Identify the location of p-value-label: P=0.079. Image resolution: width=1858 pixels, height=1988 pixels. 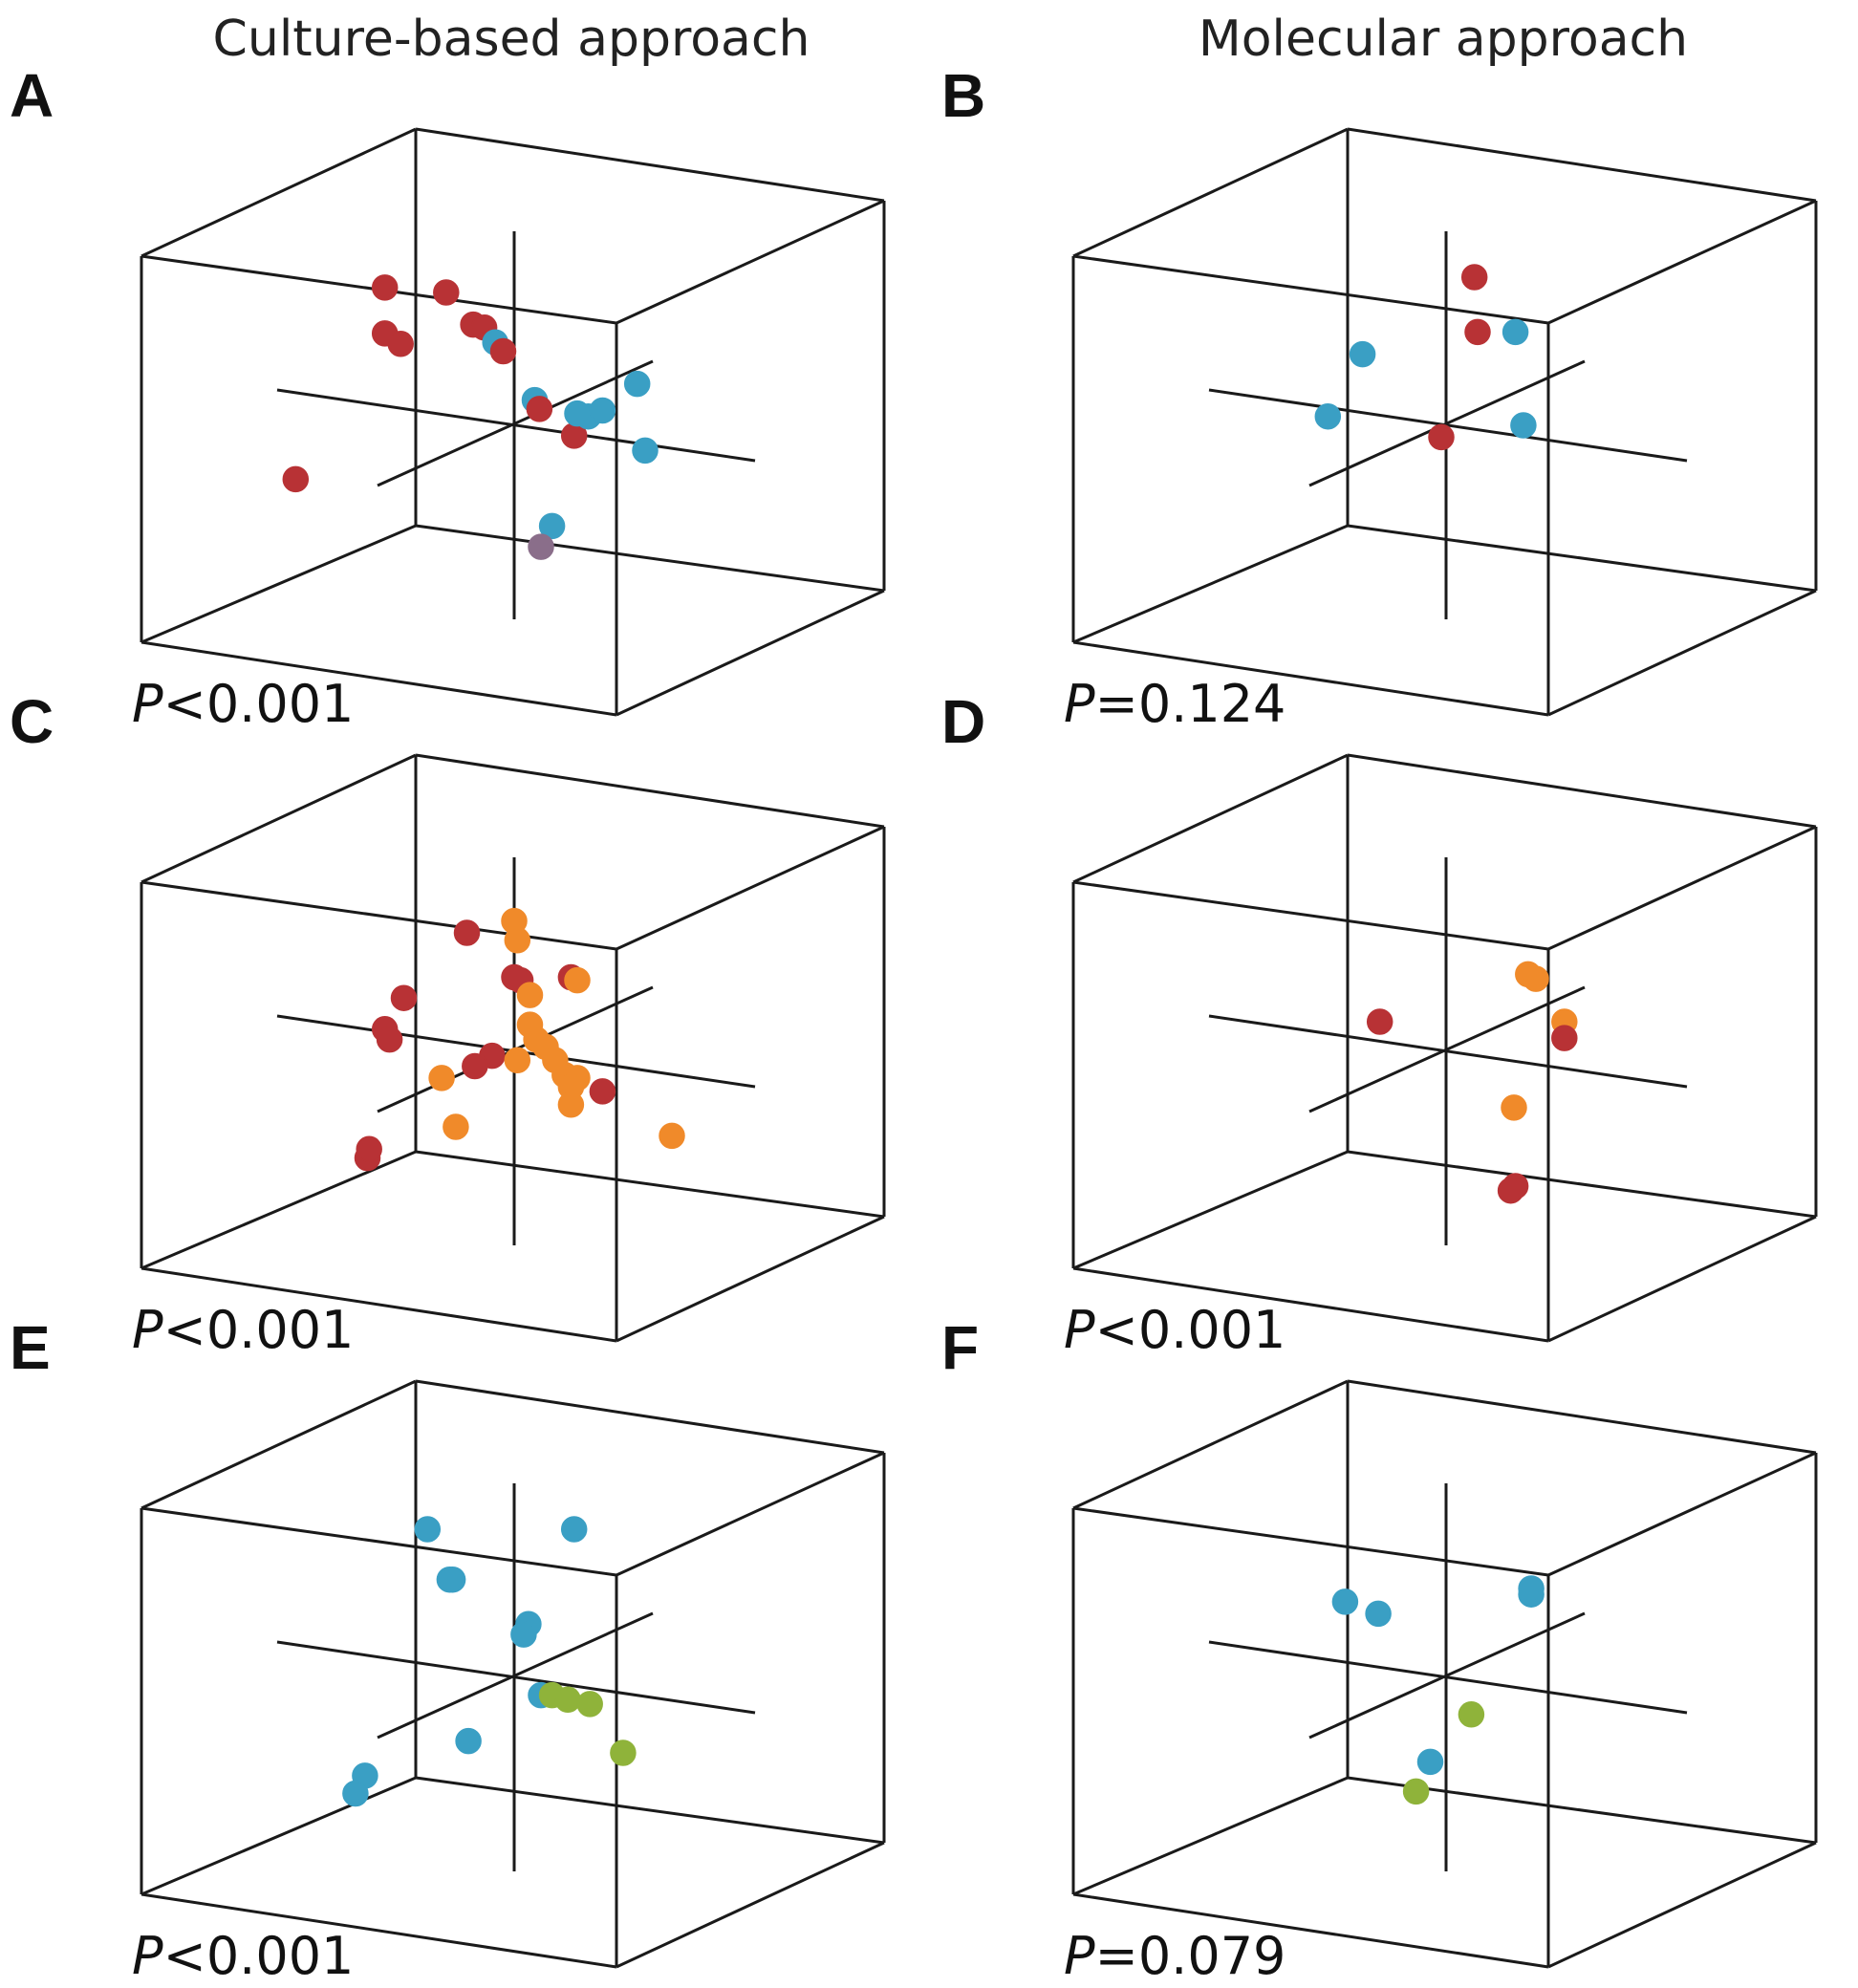
(1174, 1956).